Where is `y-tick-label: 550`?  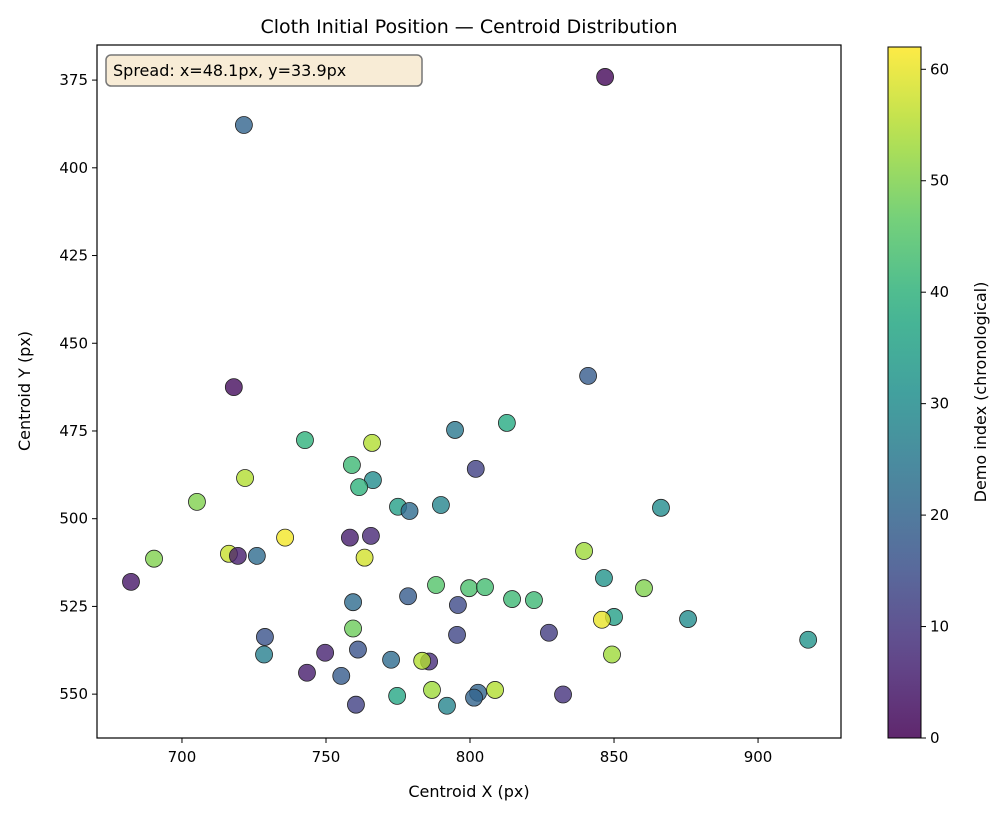 y-tick-label: 550 is located at coordinates (73, 694).